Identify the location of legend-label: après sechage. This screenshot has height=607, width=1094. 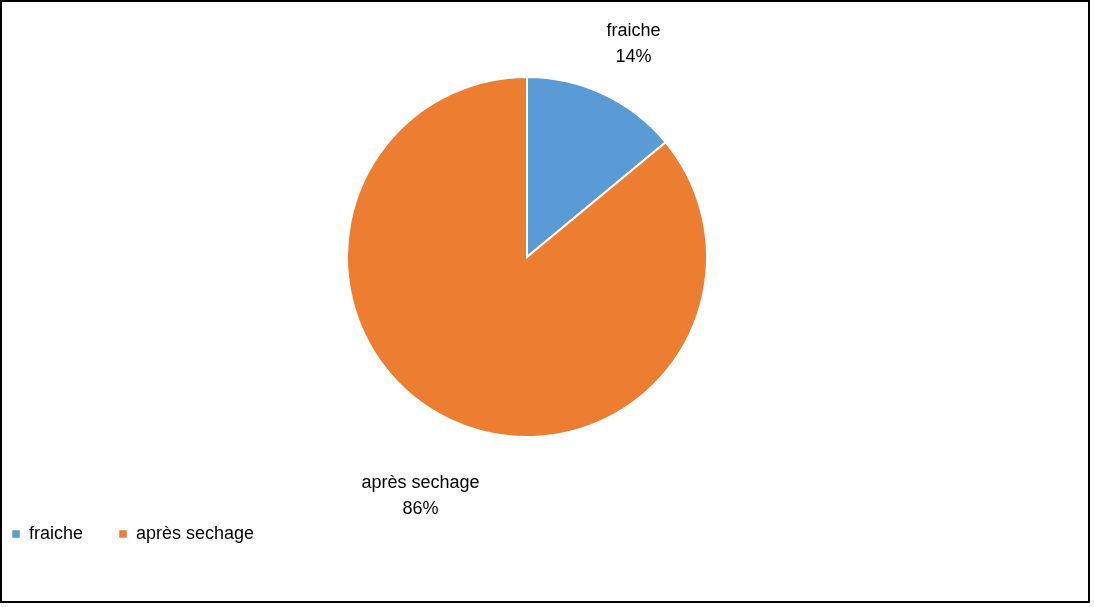
(195, 533).